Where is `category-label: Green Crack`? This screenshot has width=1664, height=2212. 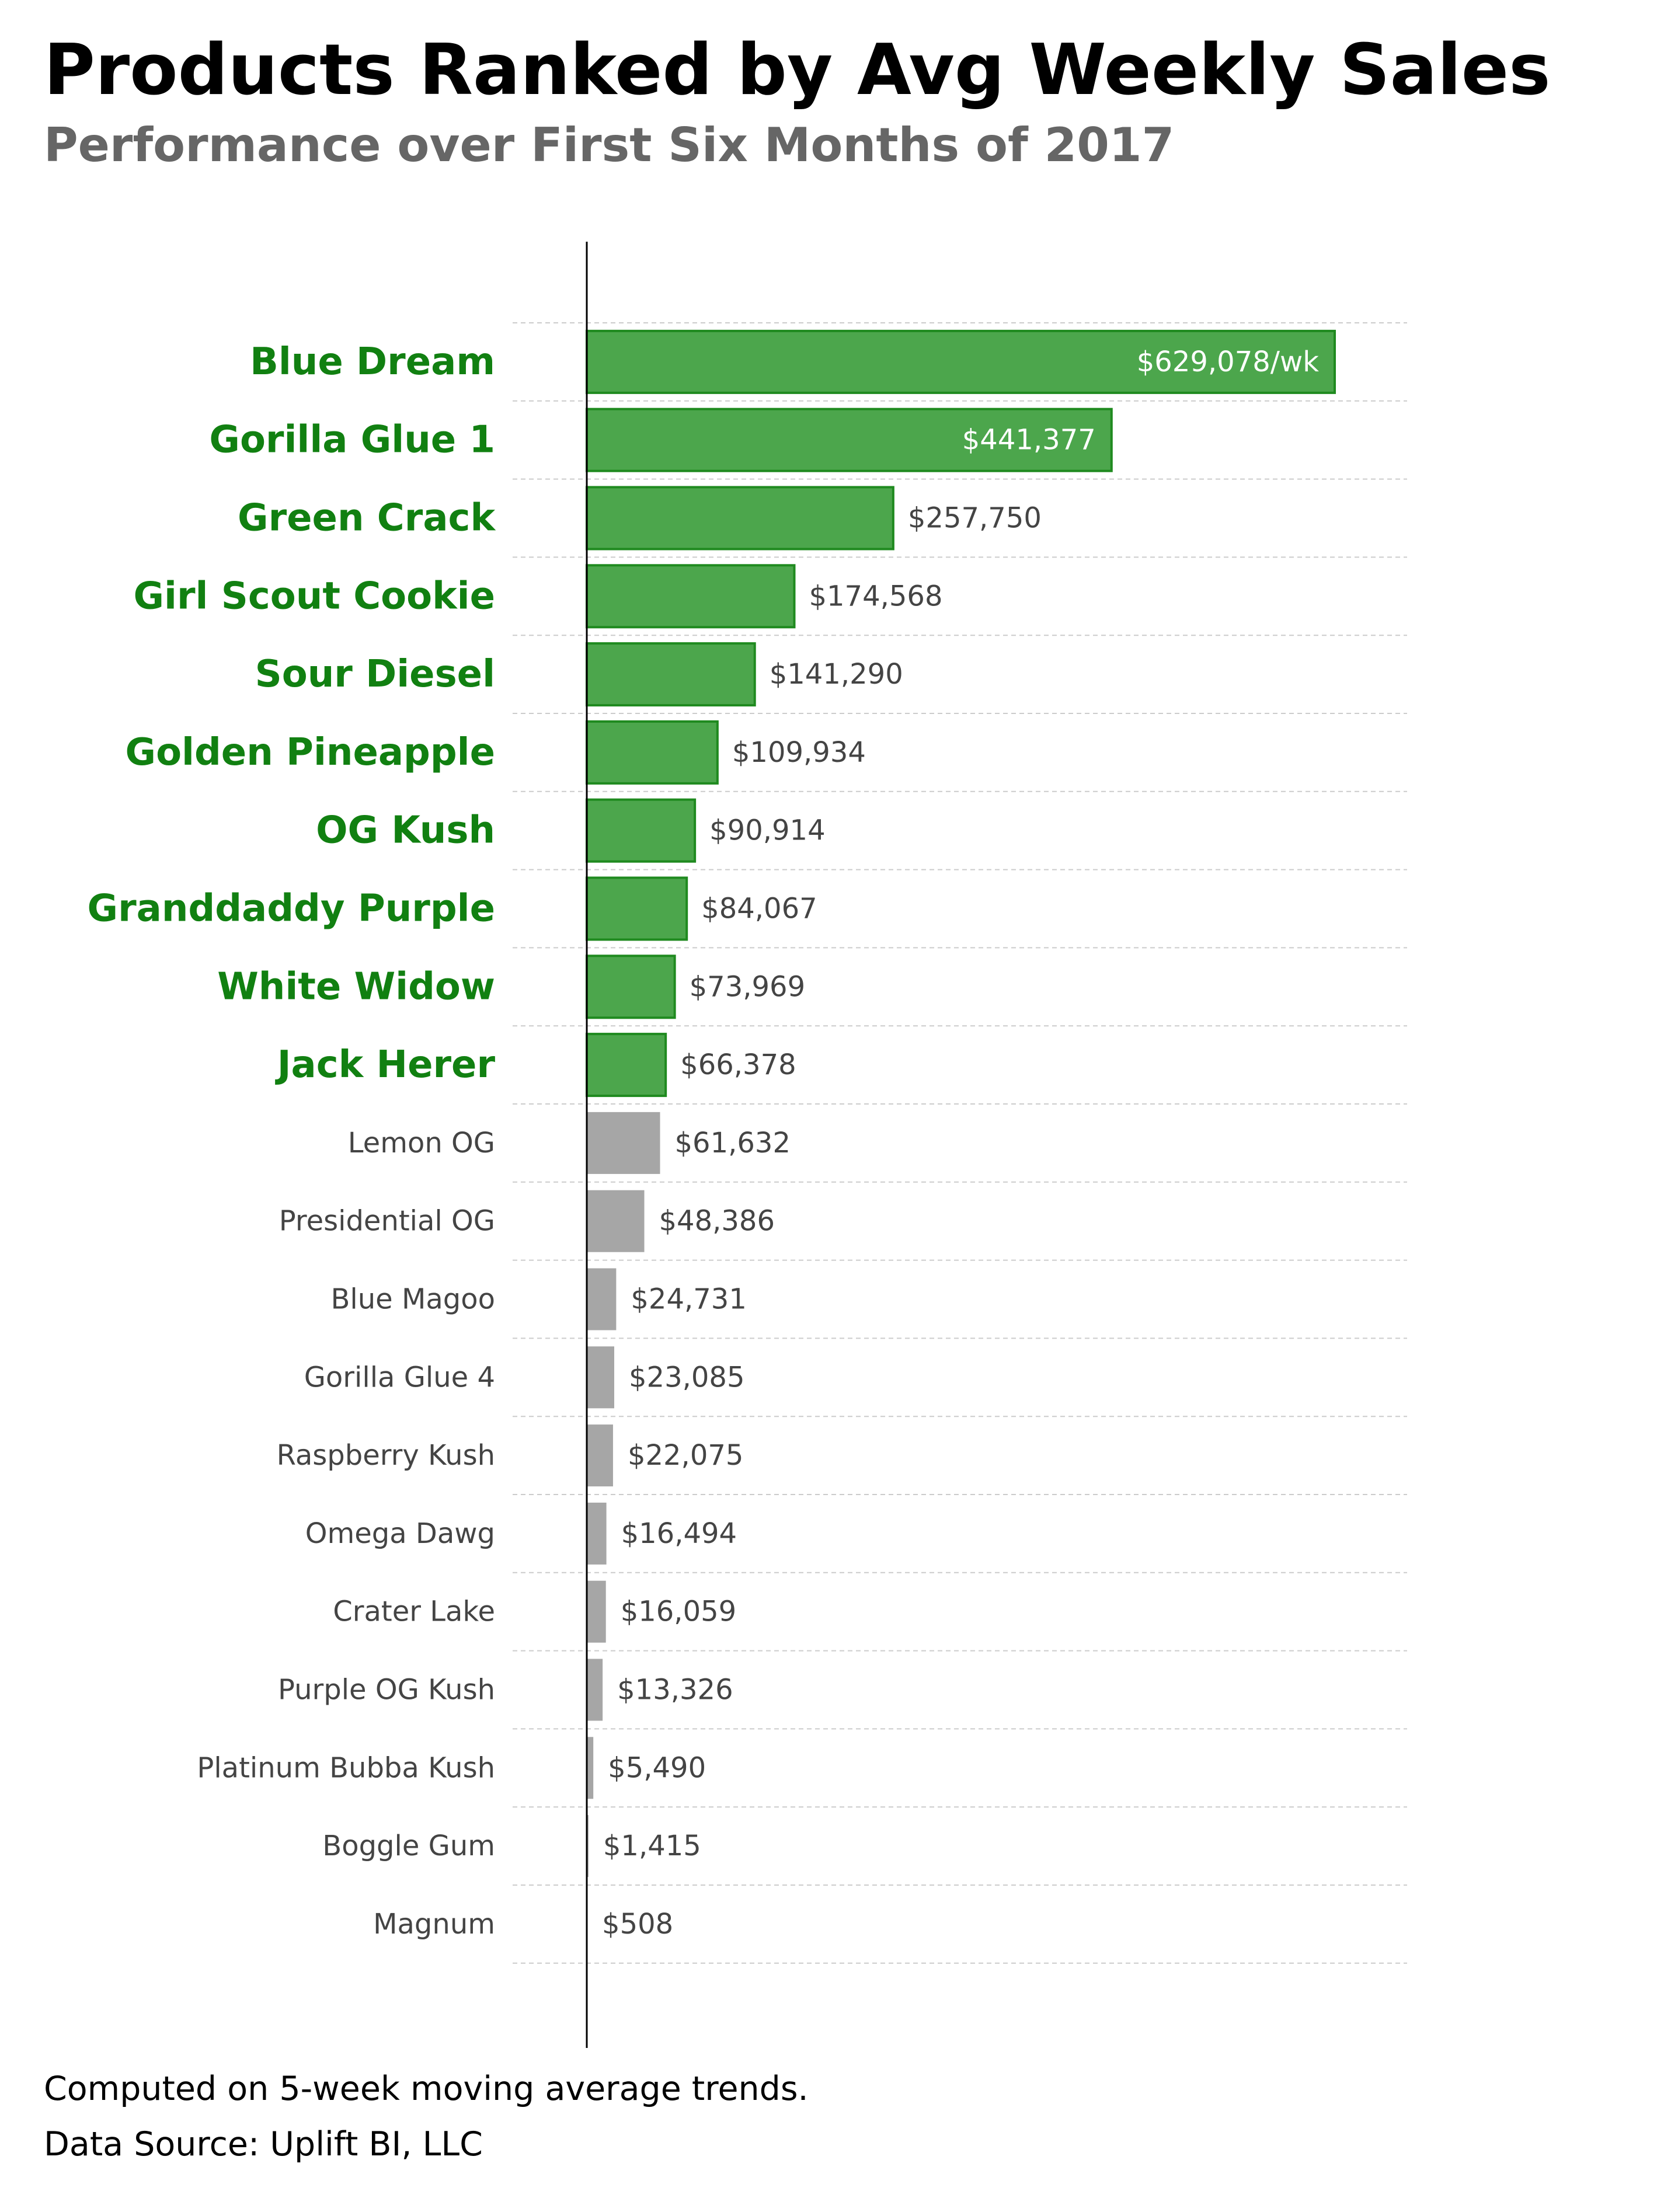
category-label: Green Crack is located at coordinates (367, 518).